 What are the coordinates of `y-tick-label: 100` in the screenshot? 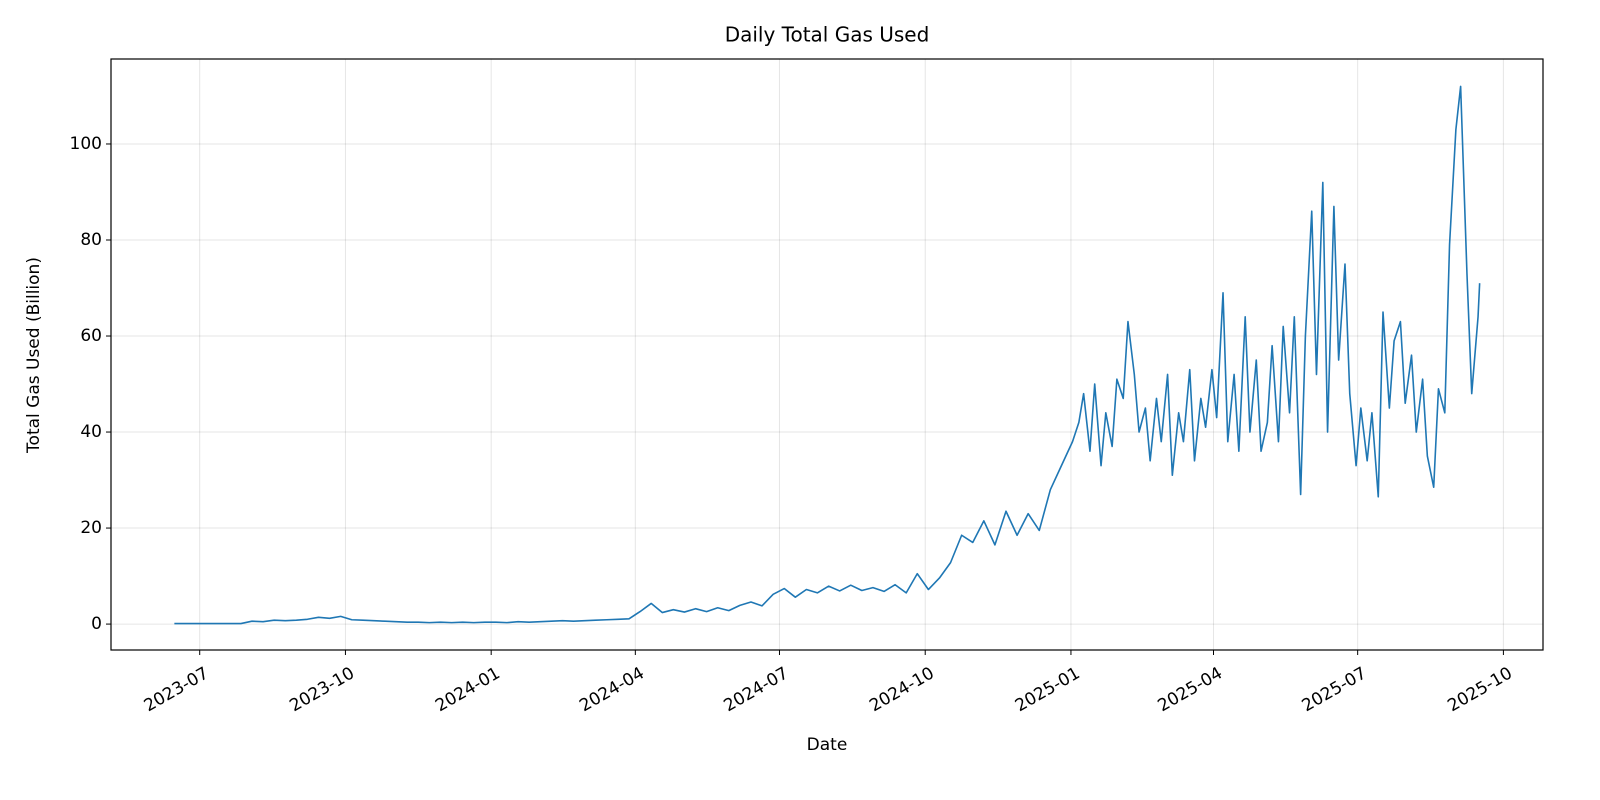 It's located at (86, 144).